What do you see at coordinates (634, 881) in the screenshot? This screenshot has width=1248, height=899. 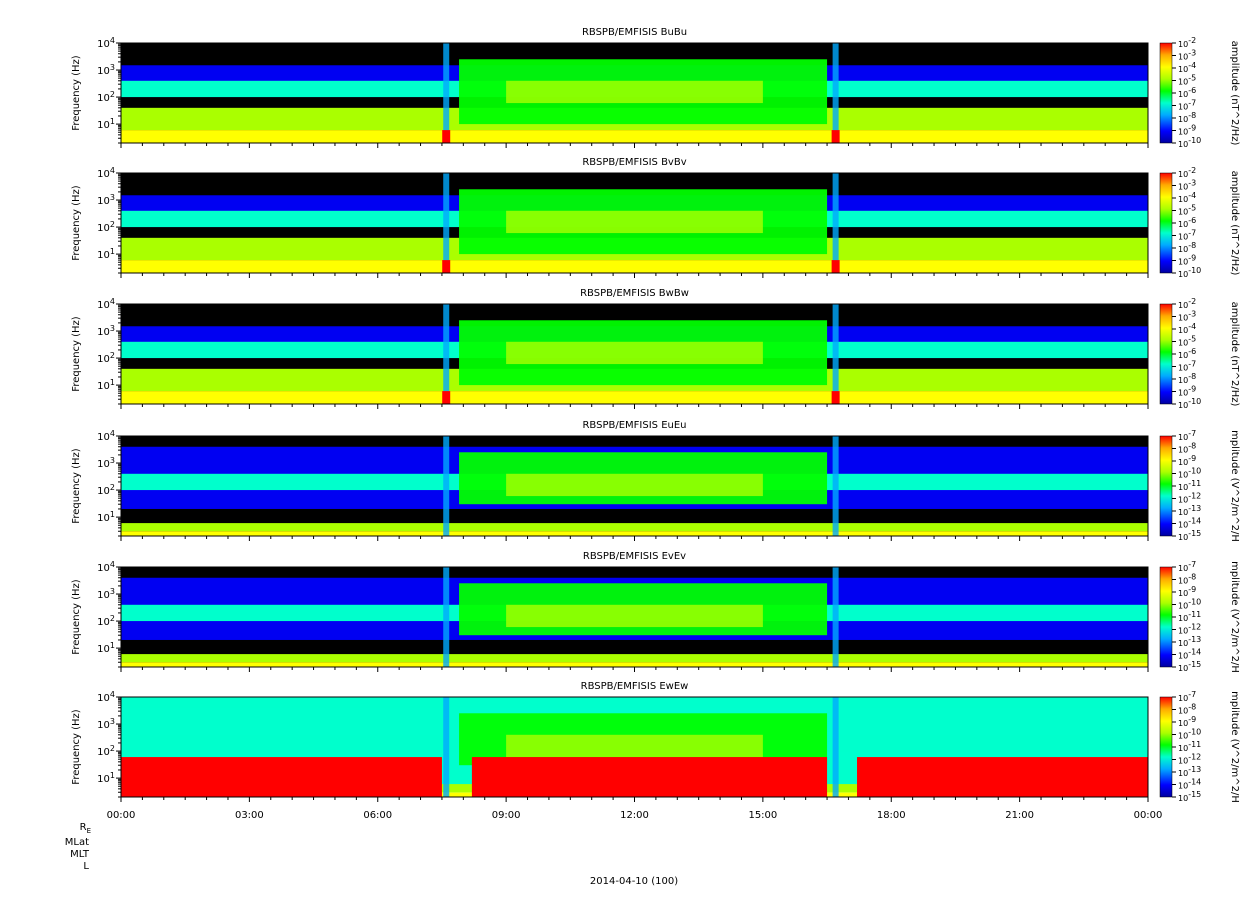 I see `date-label: 2014-04-10 (100)` at bounding box center [634, 881].